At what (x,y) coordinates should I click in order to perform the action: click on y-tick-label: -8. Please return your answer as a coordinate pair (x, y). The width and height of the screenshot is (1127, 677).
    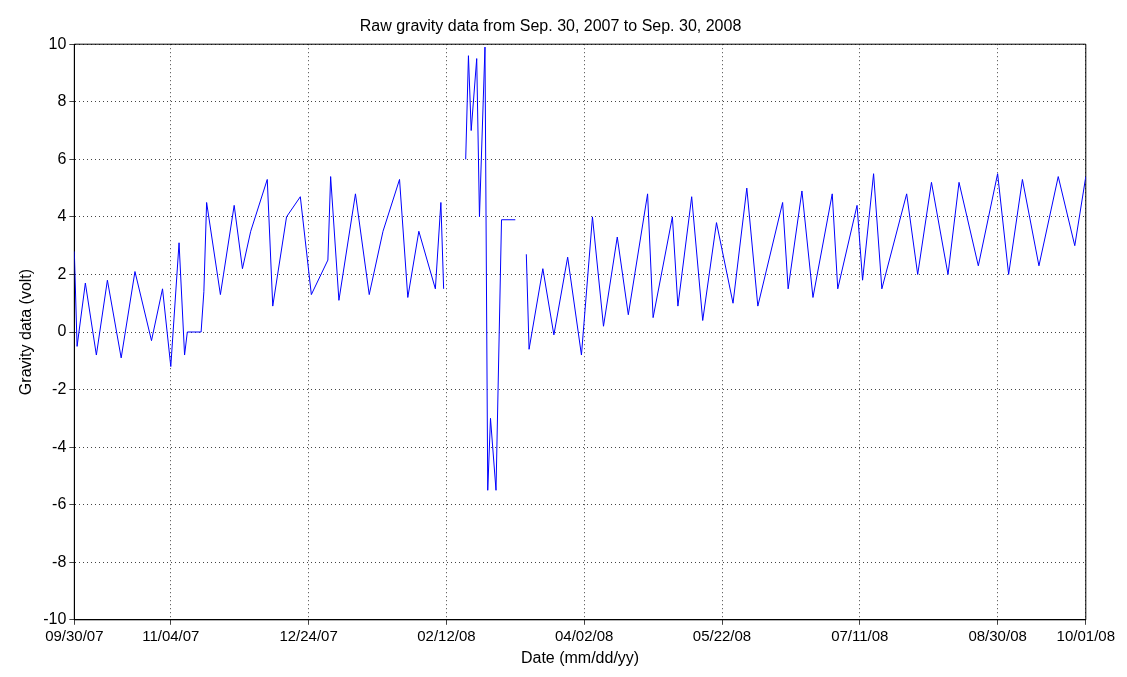
    Looking at the image, I should click on (59, 561).